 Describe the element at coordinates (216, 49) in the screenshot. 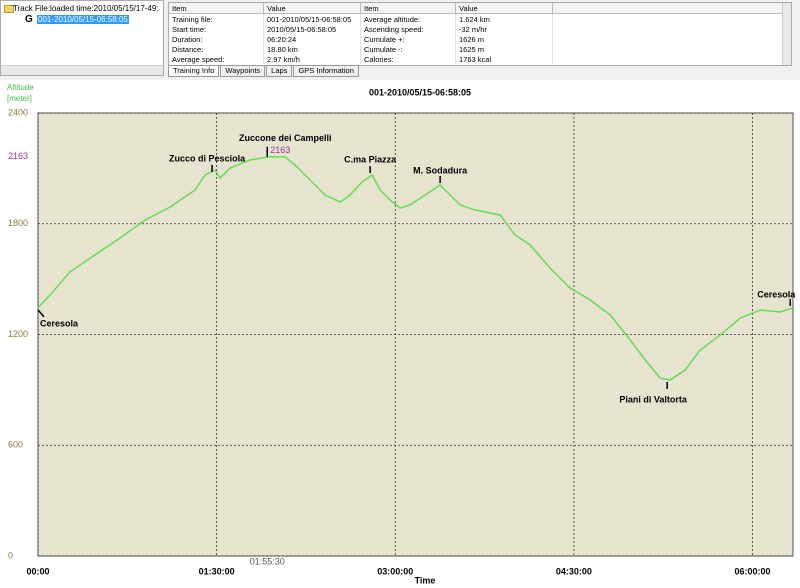

I see `table-cell: Distance:` at that location.